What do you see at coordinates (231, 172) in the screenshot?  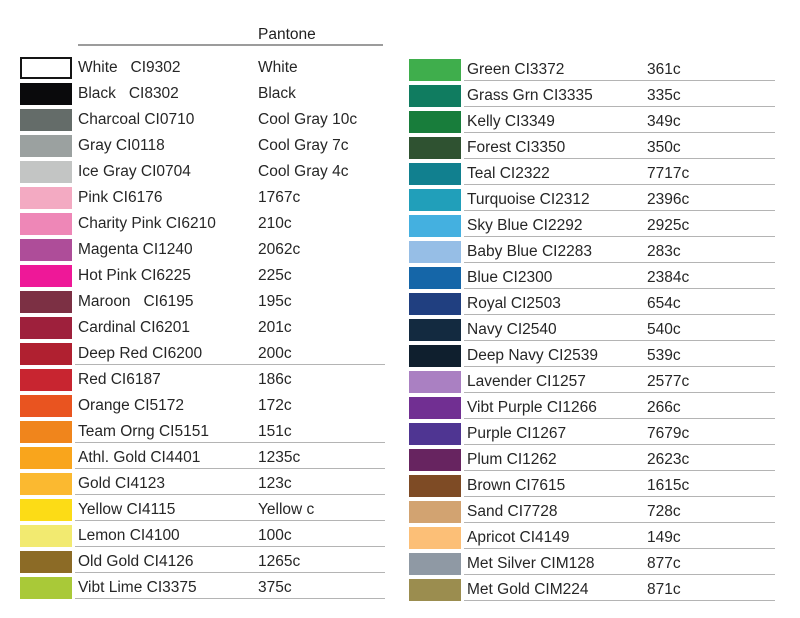 I see `row-text: Ice Gray CI0704 Cool Gray 4c` at bounding box center [231, 172].